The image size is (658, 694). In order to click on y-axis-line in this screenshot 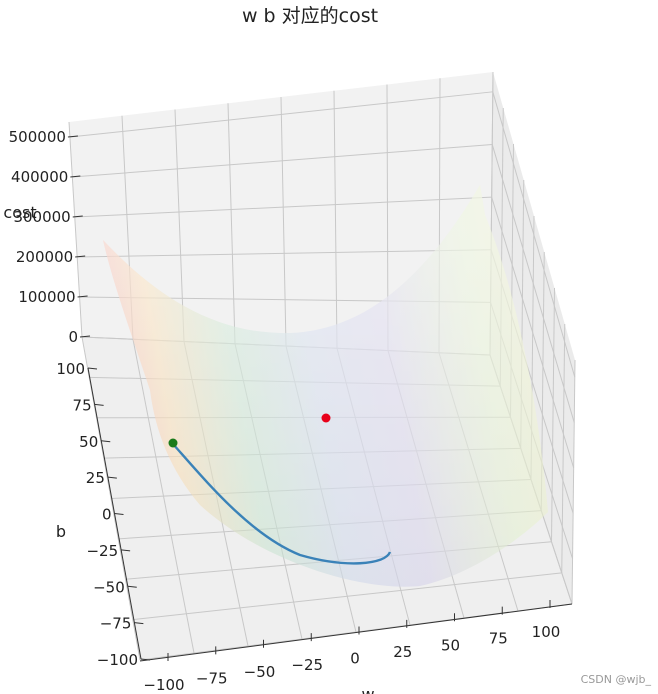, I will do `click(114, 513)`.